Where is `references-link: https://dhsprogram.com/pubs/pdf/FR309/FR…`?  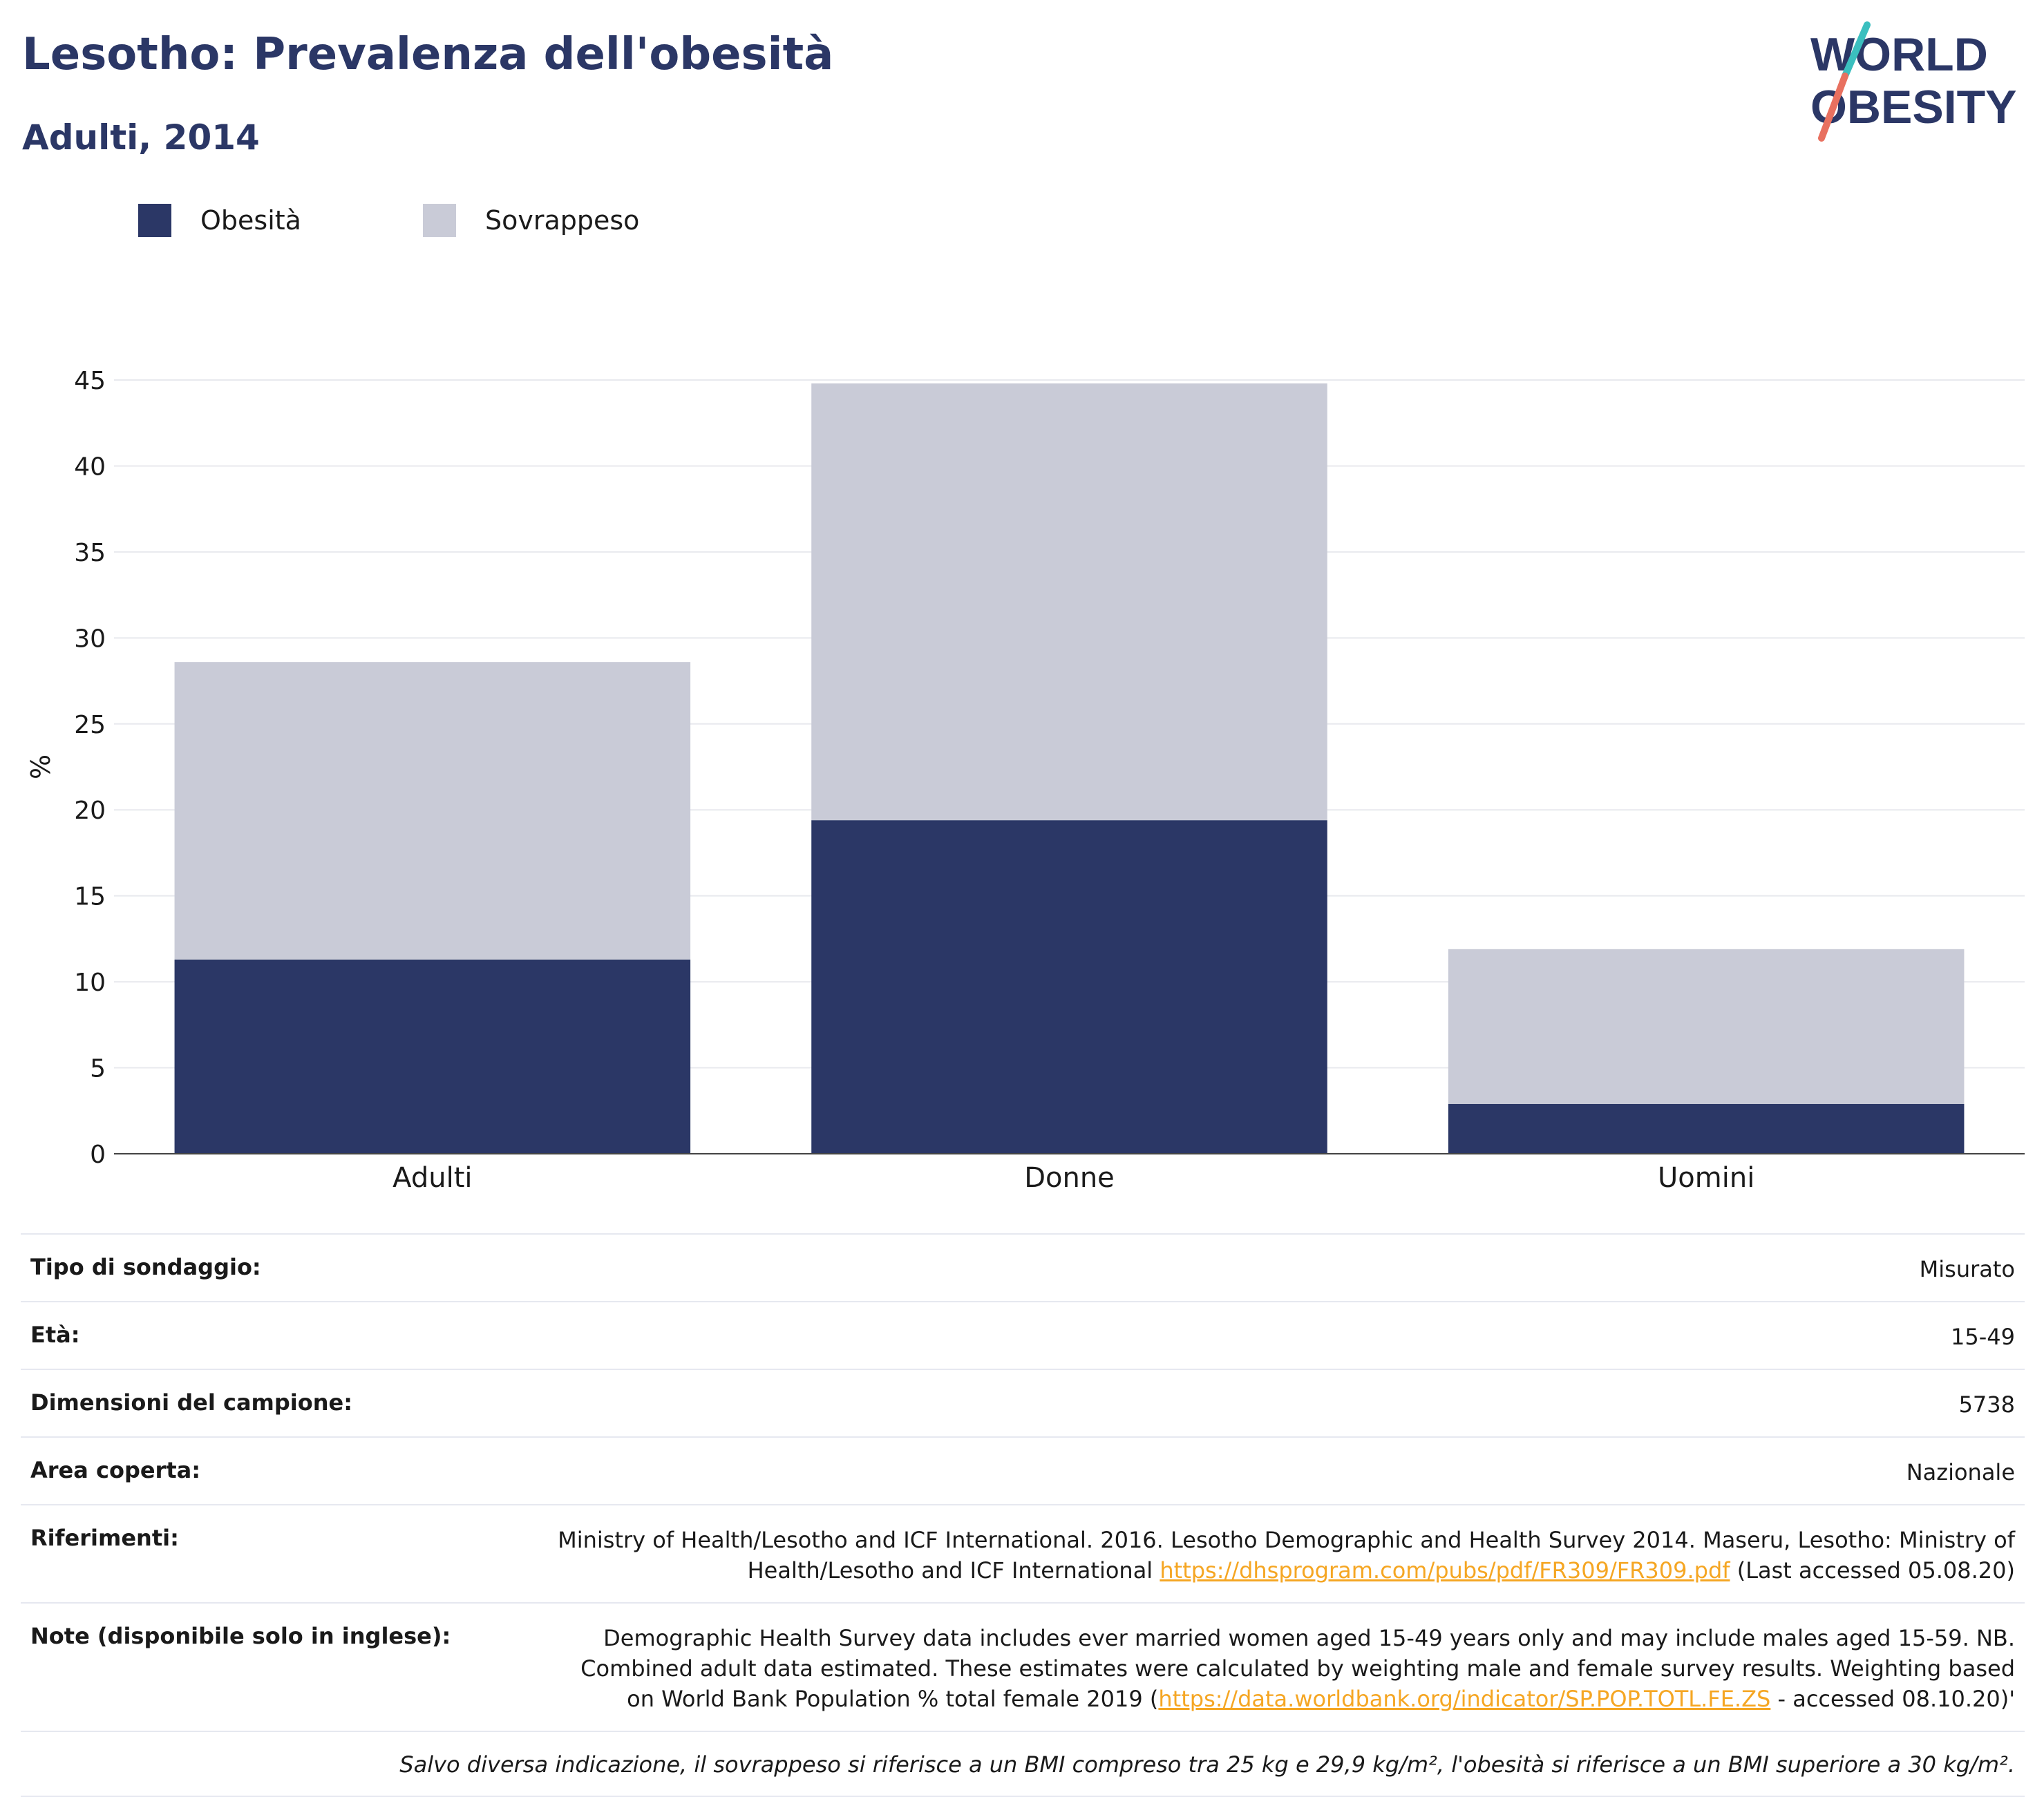 references-link: https://dhsprogram.com/pubs/pdf/FR309/FR… is located at coordinates (1445, 1570).